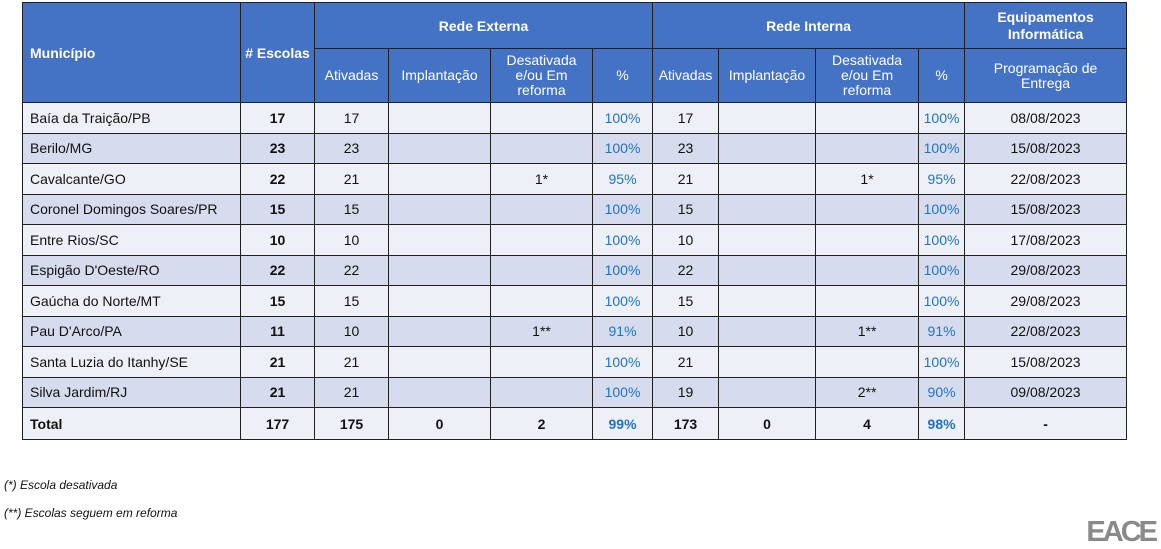  I want to click on cell-mun: Cavalcante/GO, so click(131, 179).